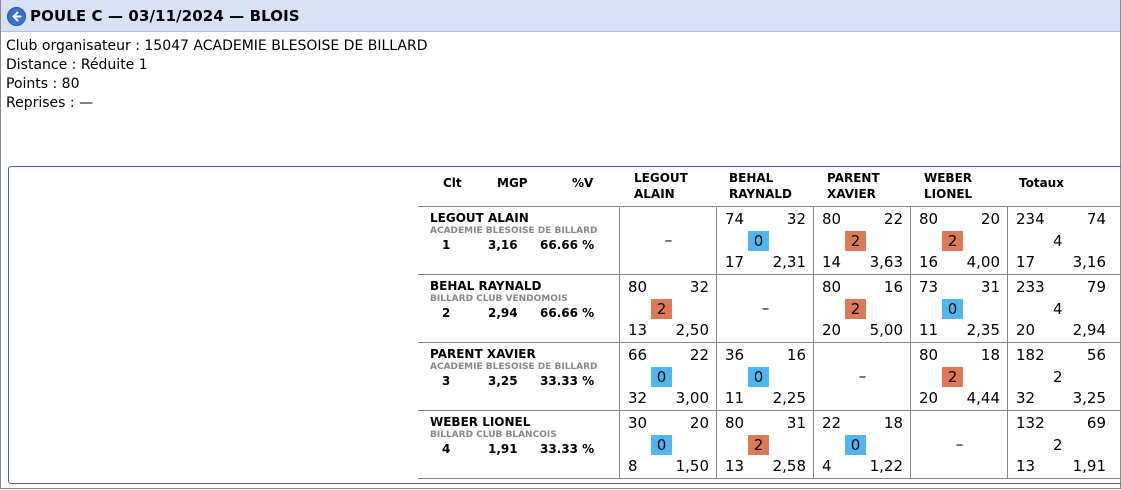 Image resolution: width=1121 pixels, height=490 pixels. I want to click on points: Points : 80, so click(43, 84).